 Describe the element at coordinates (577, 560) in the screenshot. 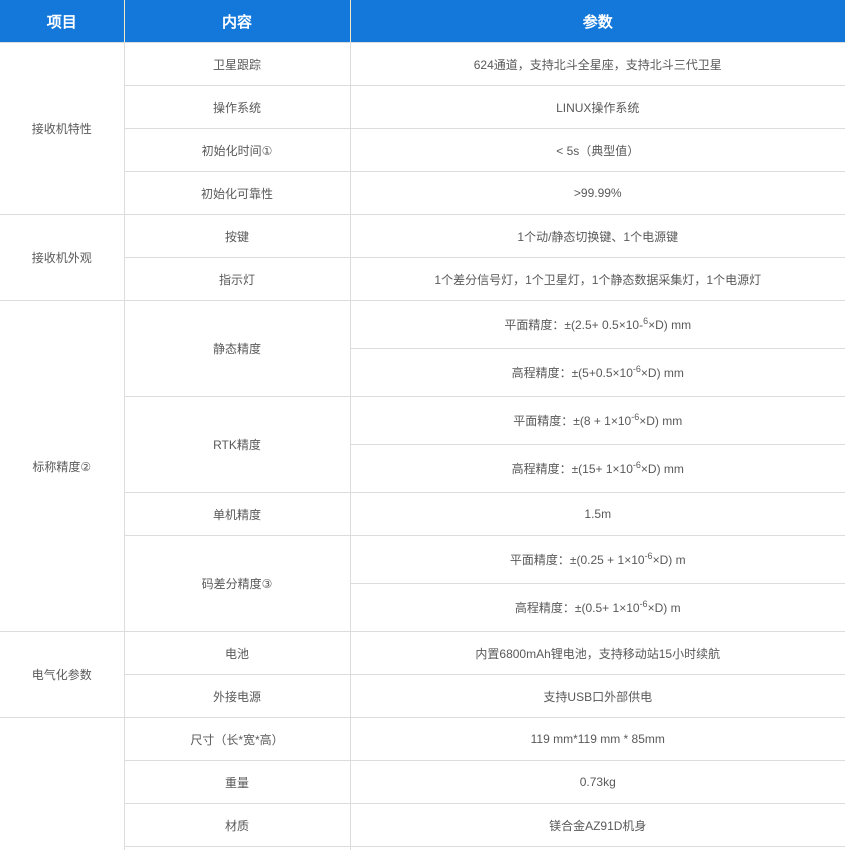

I see `param-text: 平面精度：±(0.25 + 1×10` at that location.